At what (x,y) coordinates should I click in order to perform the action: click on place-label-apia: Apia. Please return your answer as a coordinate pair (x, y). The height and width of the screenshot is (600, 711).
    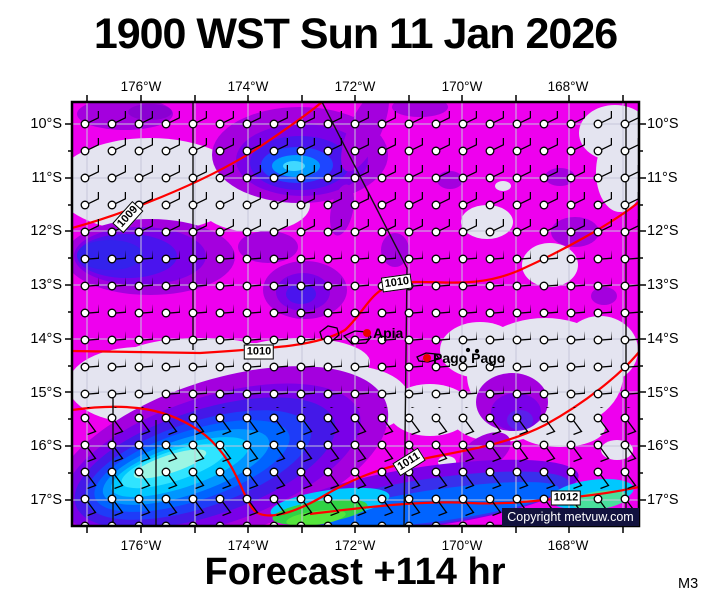
    Looking at the image, I should click on (388, 333).